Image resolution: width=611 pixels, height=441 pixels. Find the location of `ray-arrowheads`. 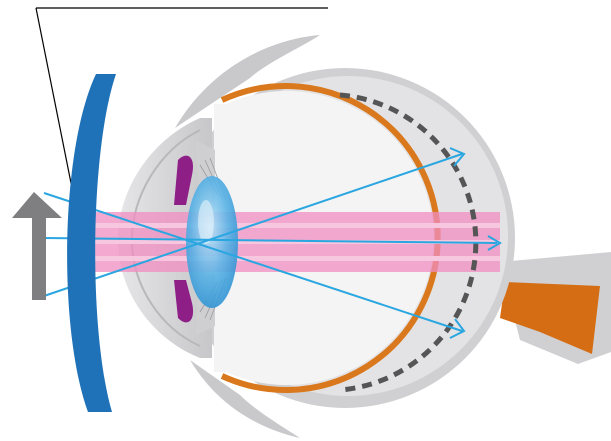

ray-arrowheads is located at coordinates (475, 243).